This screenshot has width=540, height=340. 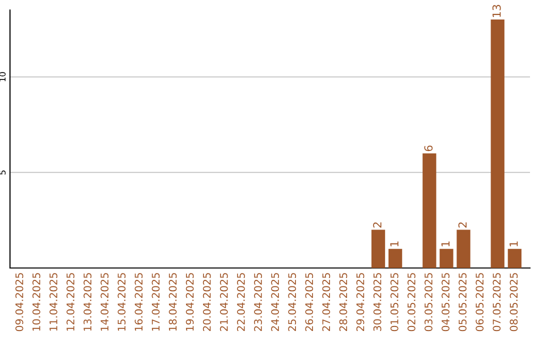 I want to click on x-tick-label: 20.04.2025, so click(x=206, y=302).